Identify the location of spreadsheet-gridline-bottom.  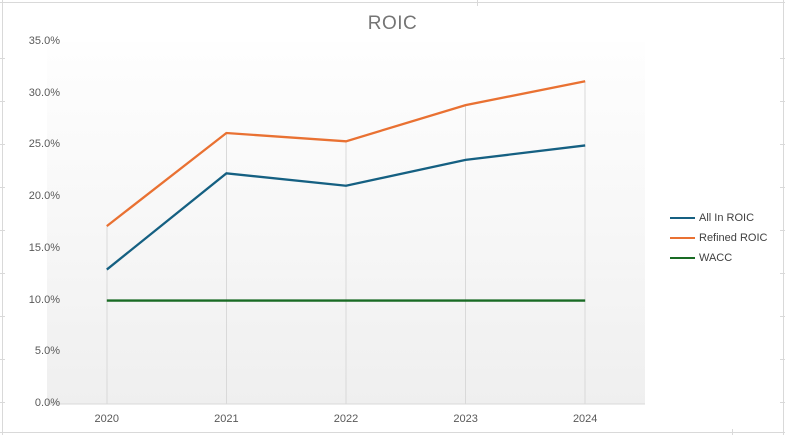
(392, 432).